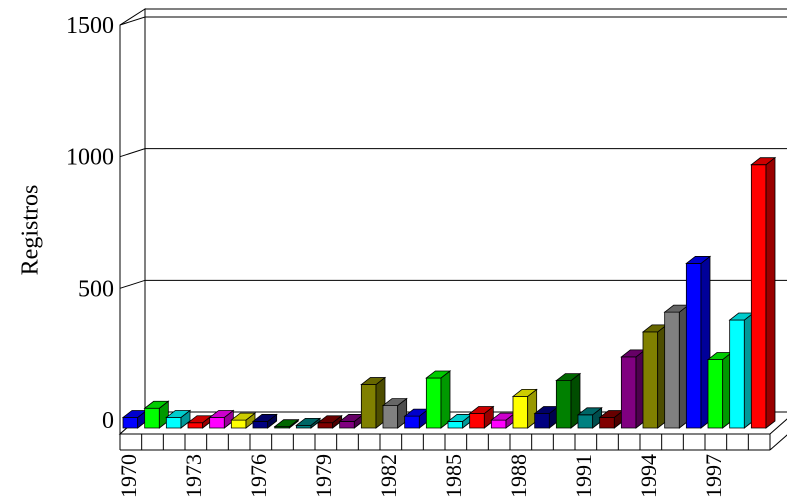 Image resolution: width=787 pixels, height=502 pixels. I want to click on y-tick-label: 1000, so click(90, 158).